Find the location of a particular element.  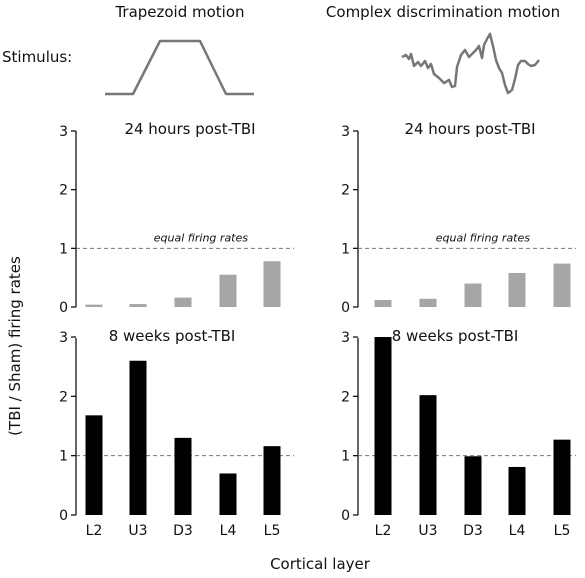

trapezoid-stimulus-trace is located at coordinates (179, 67).